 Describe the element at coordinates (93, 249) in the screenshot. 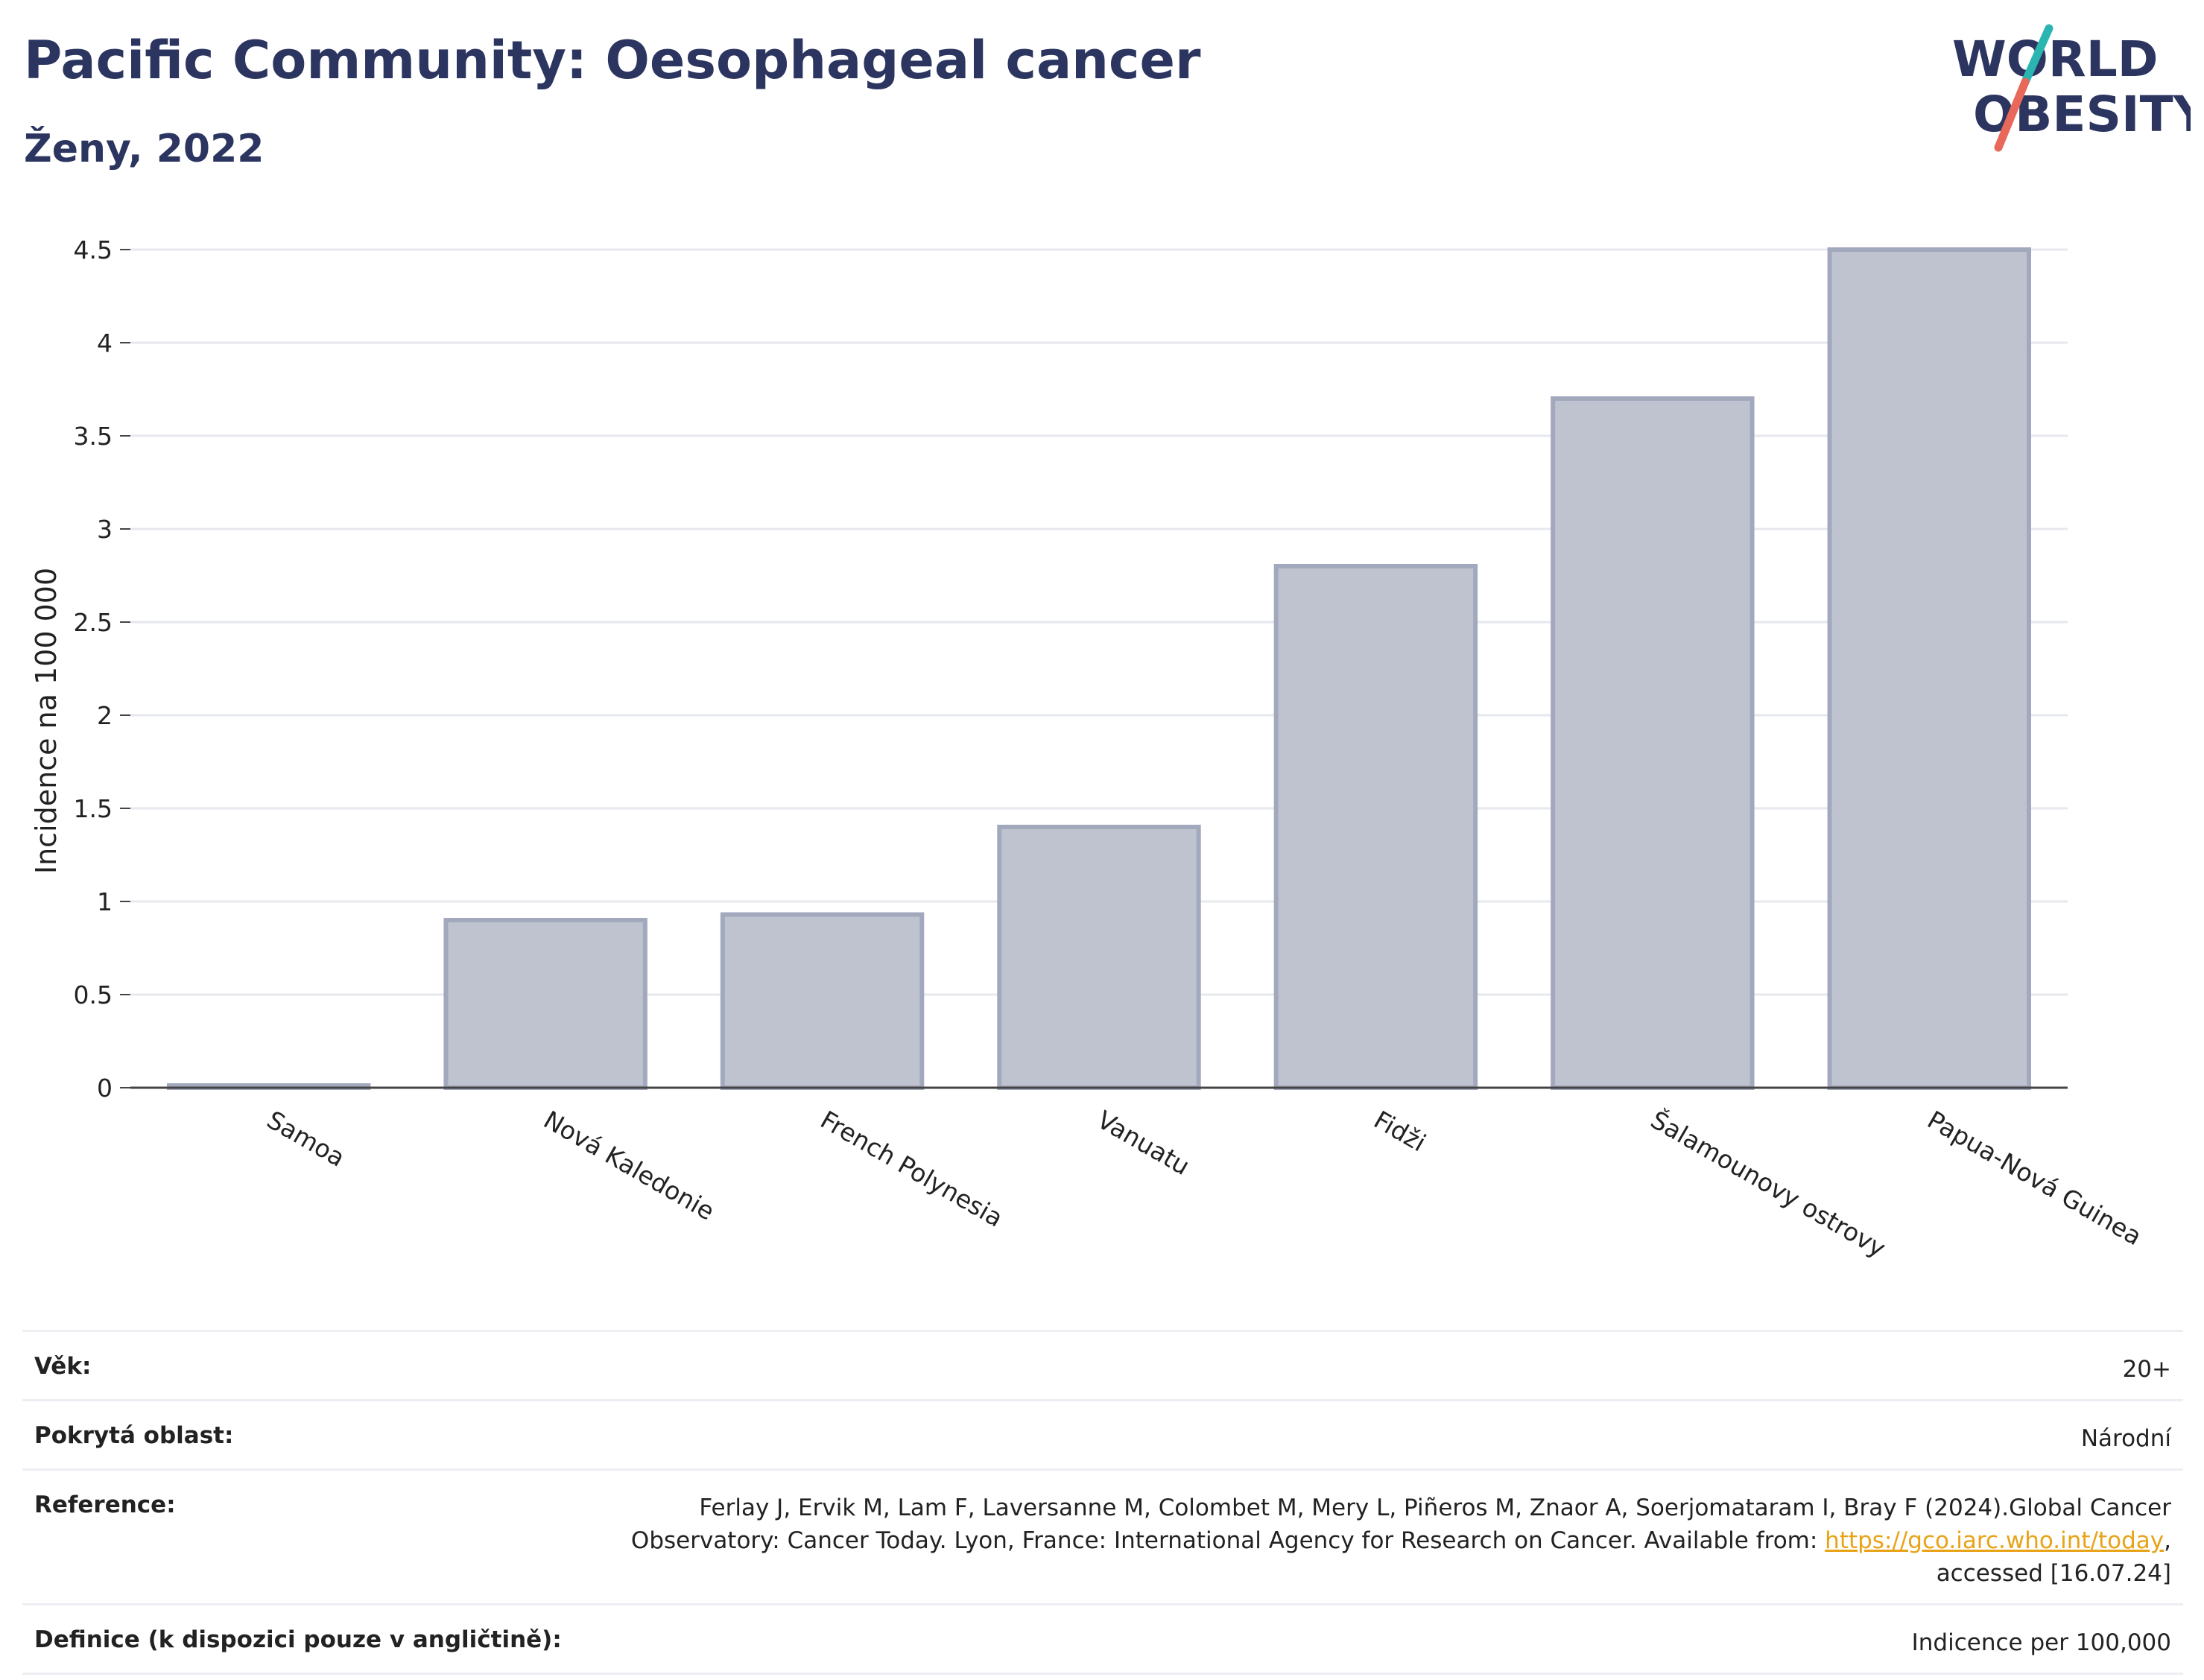

I see `y-tick-label: 4.5` at that location.